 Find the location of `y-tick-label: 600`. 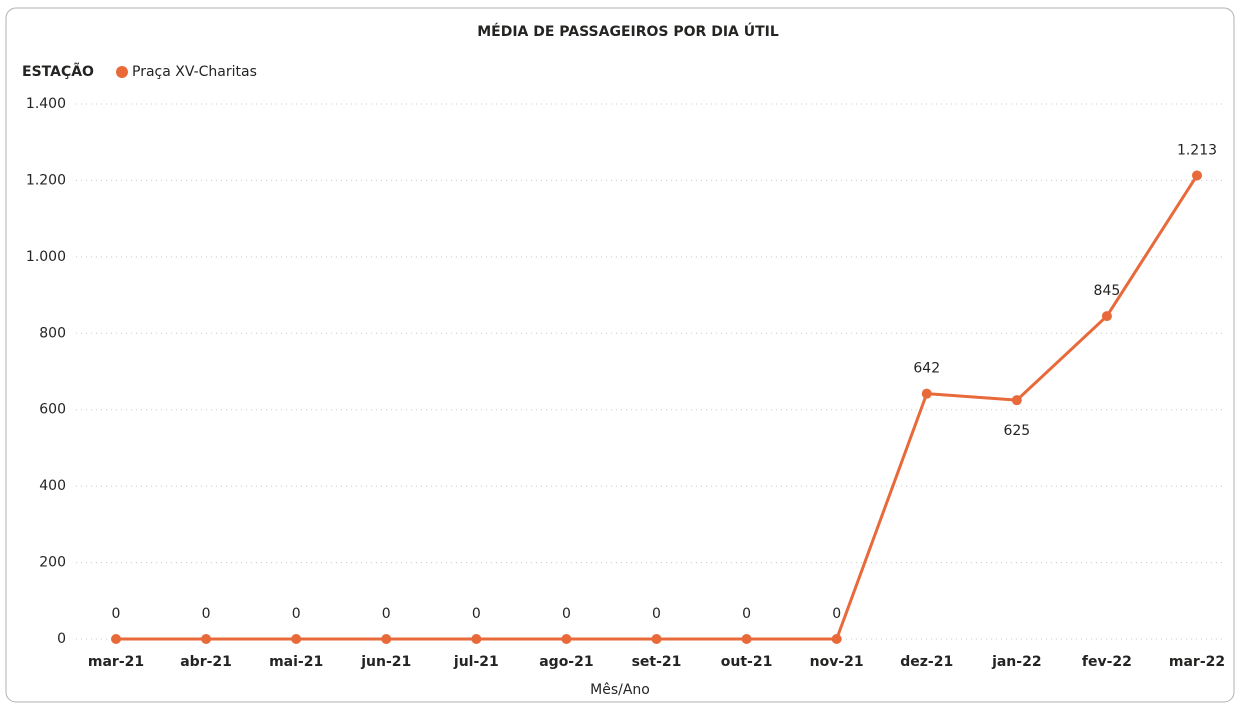

y-tick-label: 600 is located at coordinates (52, 410).